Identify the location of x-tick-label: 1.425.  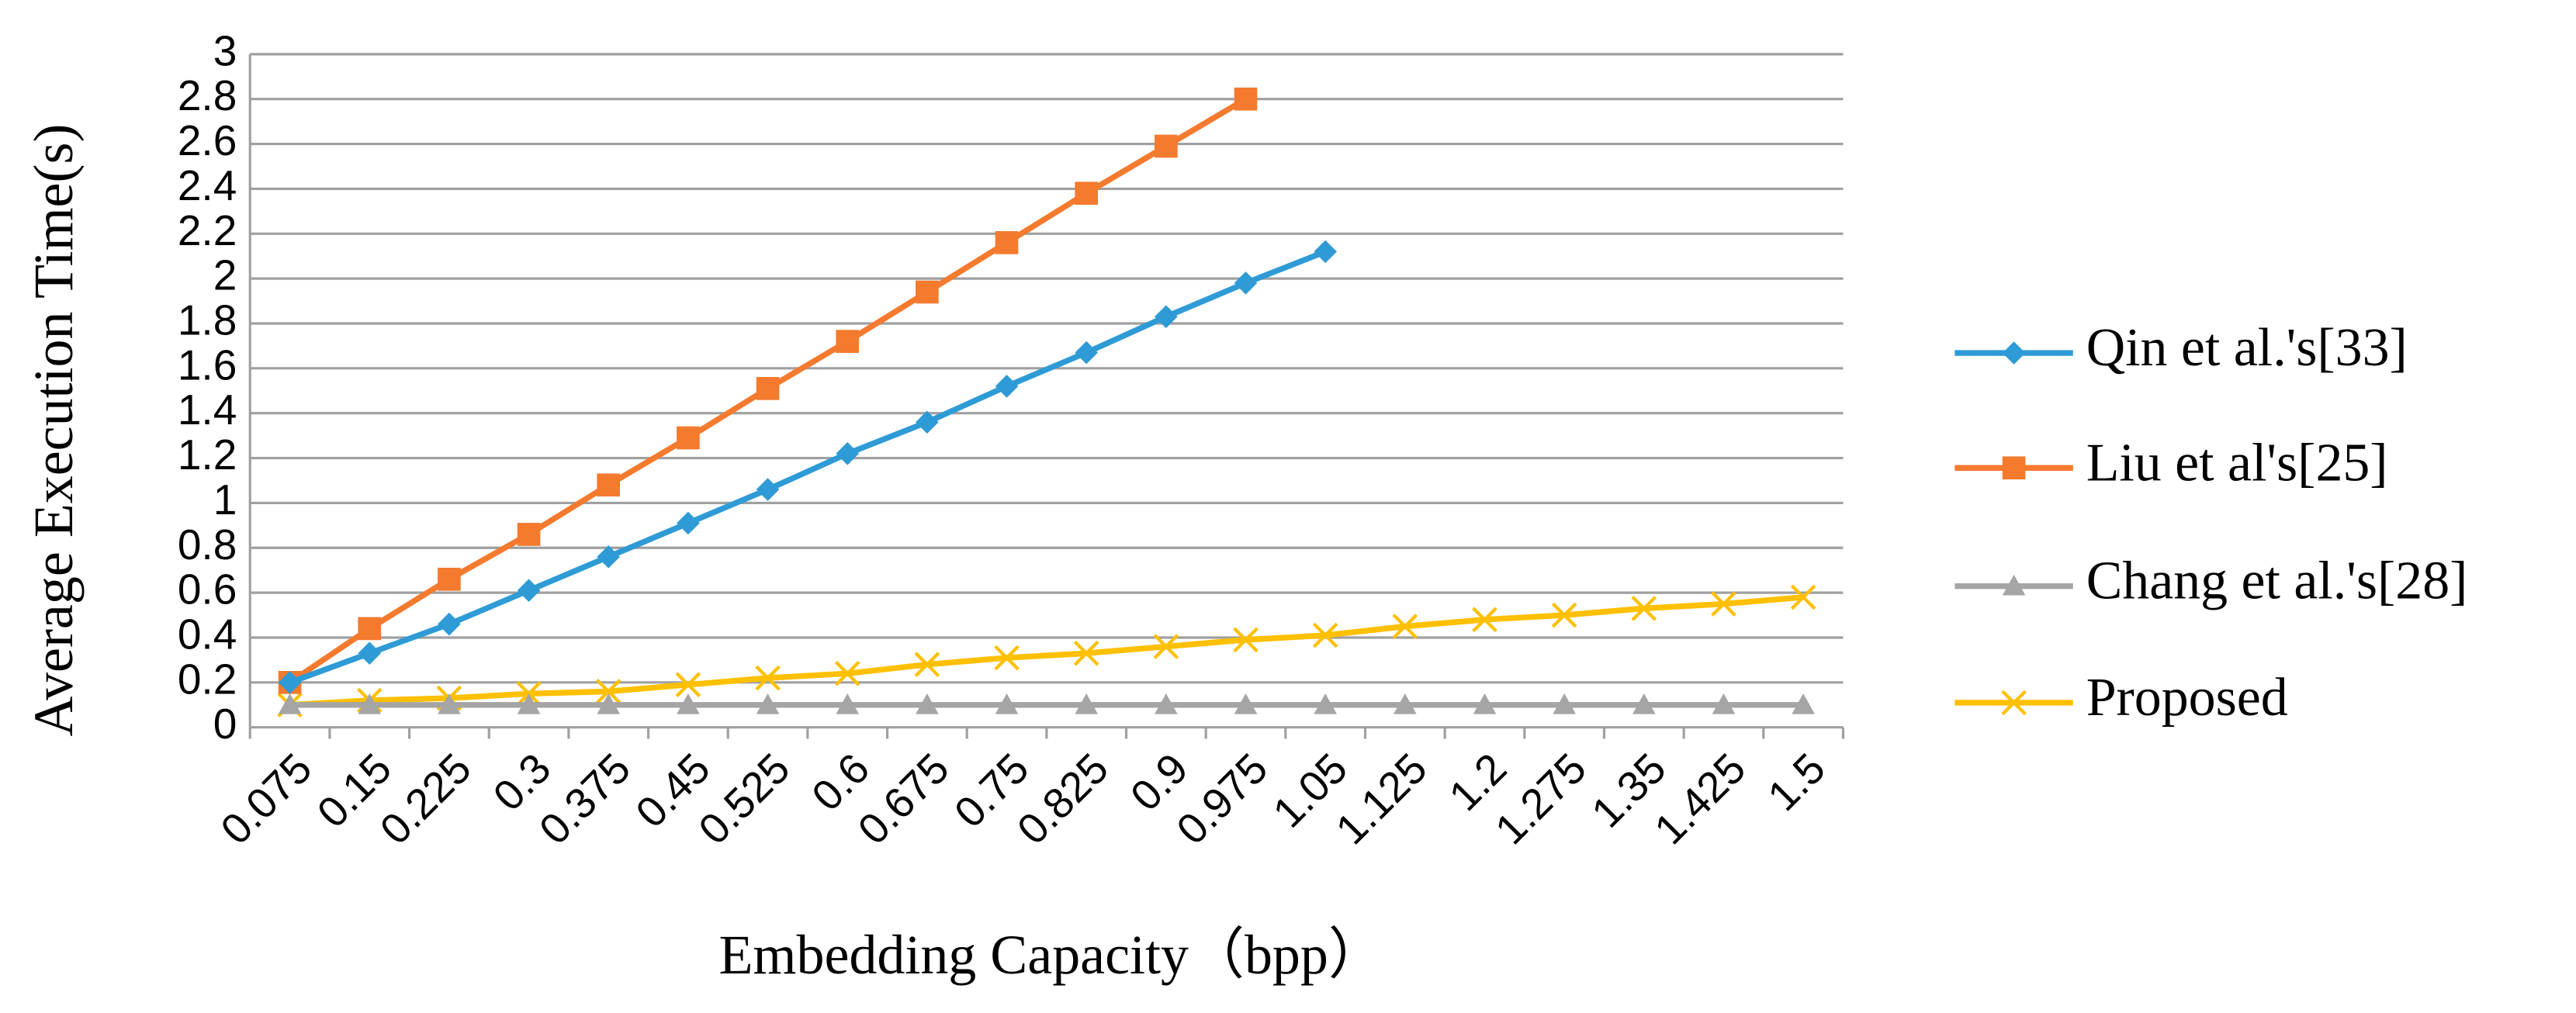
(1700, 798).